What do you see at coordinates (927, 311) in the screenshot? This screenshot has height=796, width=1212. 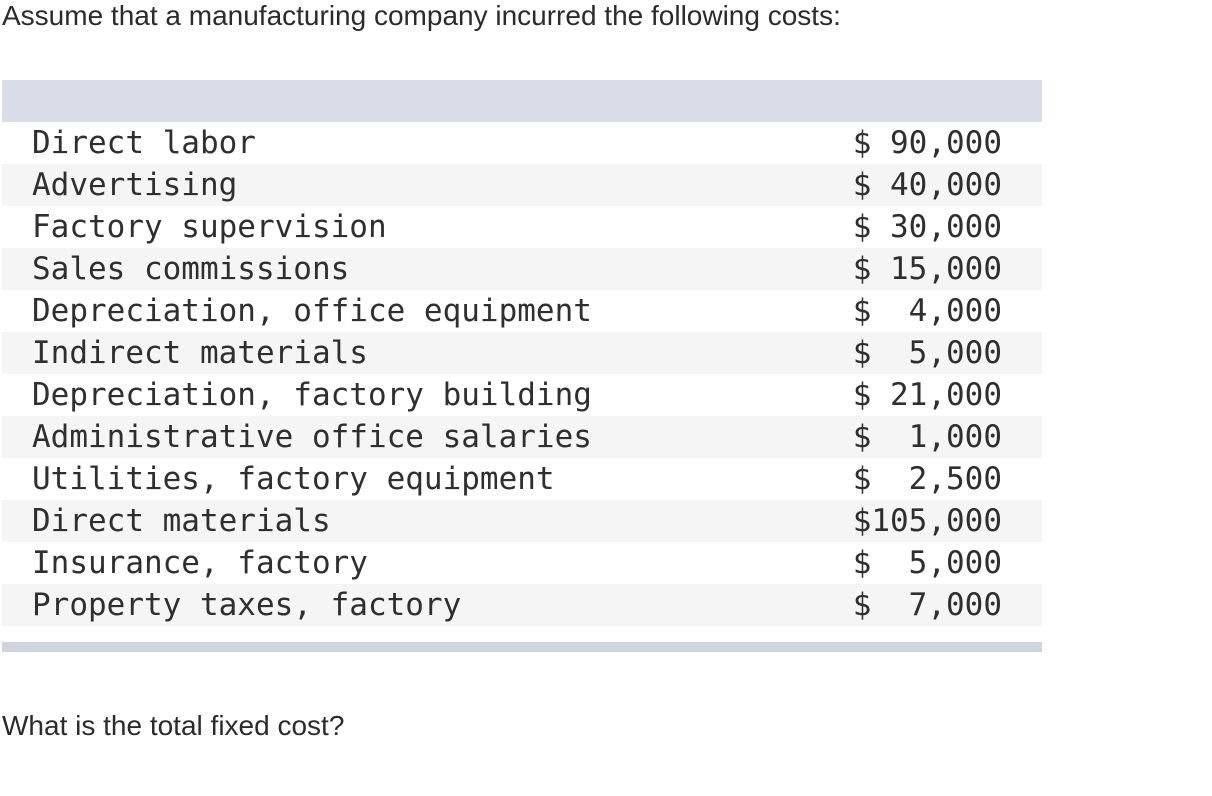 I see `cost-value: $ 4,000` at bounding box center [927, 311].